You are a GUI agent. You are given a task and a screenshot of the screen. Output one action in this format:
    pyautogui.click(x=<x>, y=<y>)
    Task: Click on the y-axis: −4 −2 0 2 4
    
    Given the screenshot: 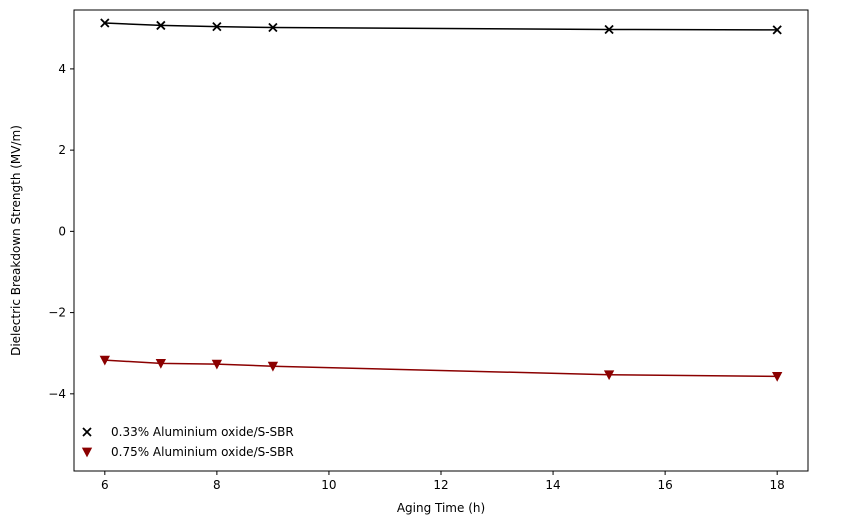 What is the action you would take?
    pyautogui.click(x=61, y=231)
    